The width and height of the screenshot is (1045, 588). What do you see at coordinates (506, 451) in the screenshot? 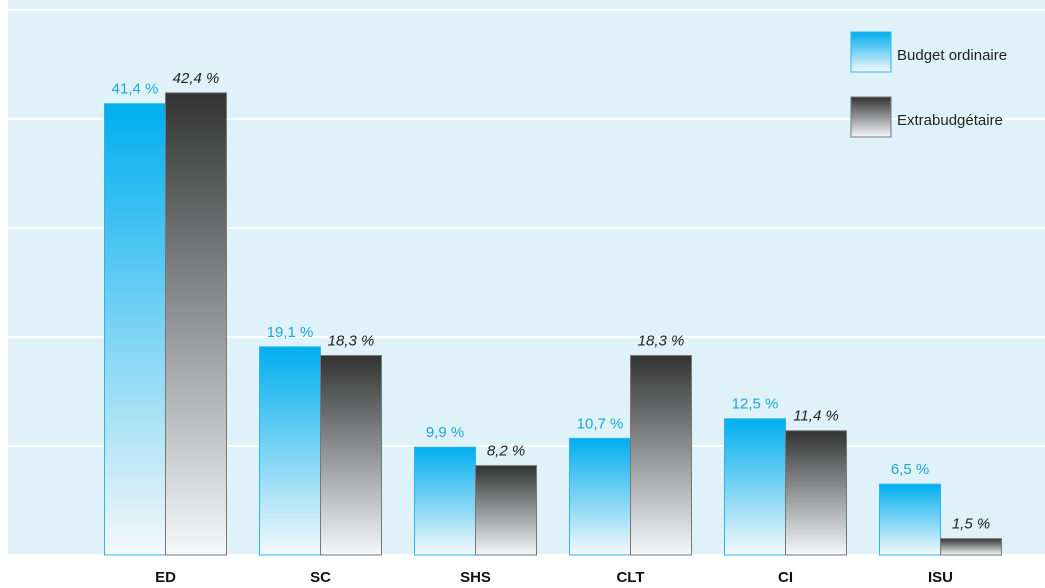
I see `value-label: 8,2 %` at bounding box center [506, 451].